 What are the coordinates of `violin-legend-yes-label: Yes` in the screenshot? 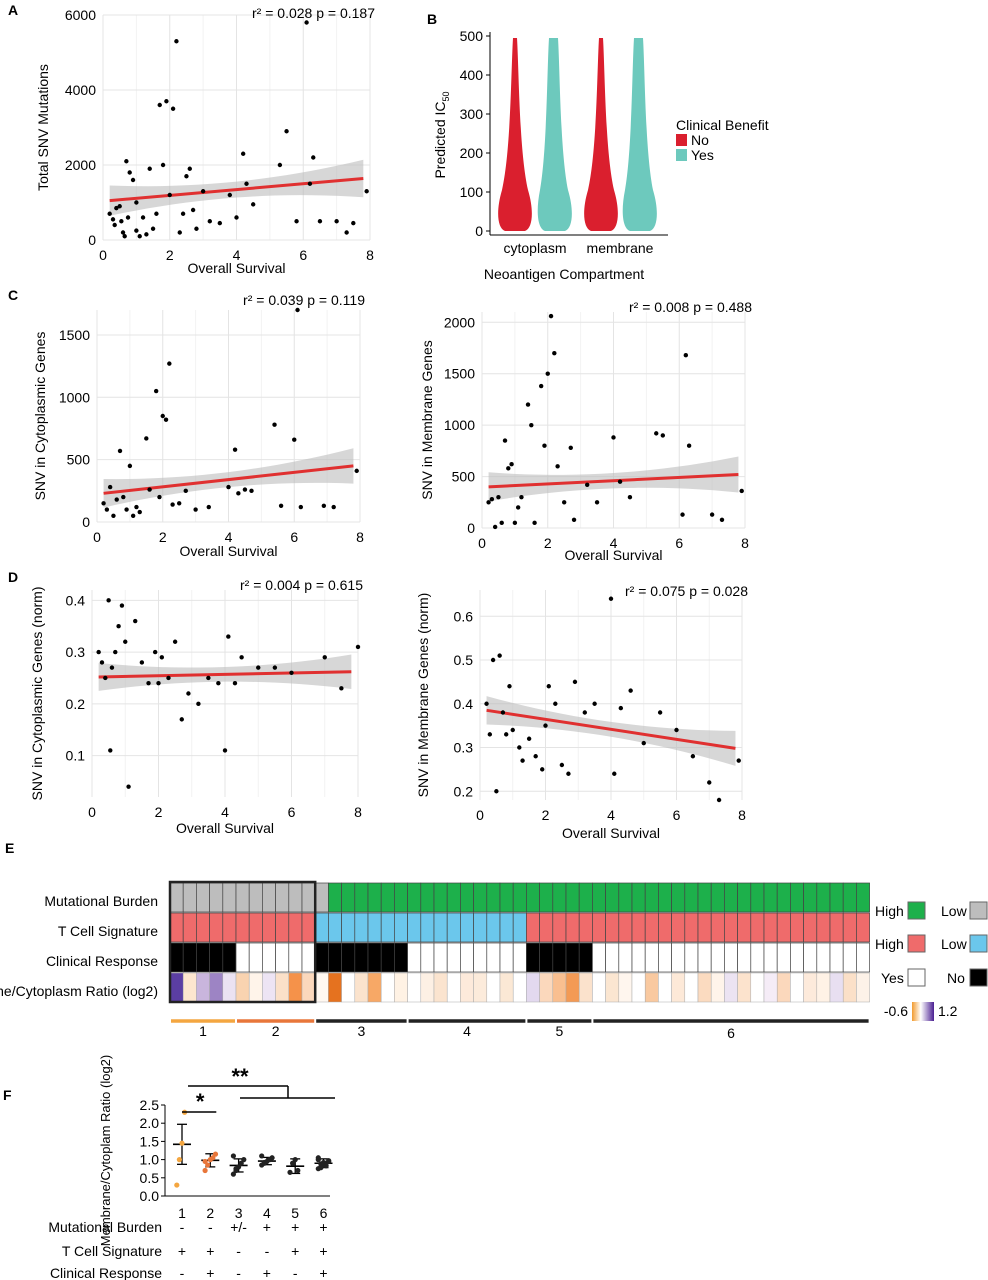 It's located at (702, 155).